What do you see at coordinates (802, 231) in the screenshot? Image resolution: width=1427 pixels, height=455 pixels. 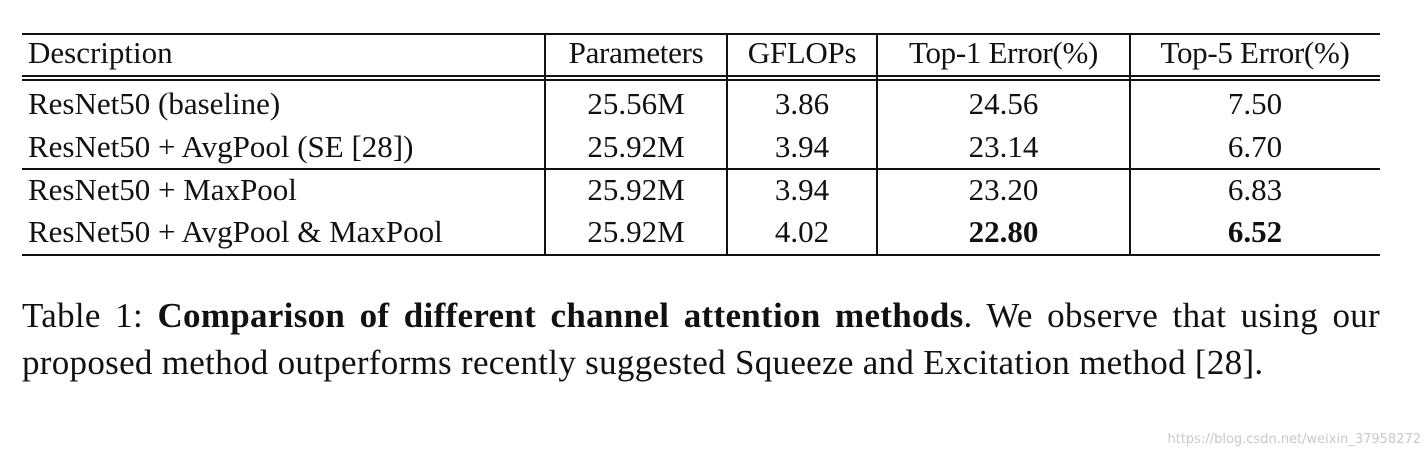 I see `table-cell: 4.02` at bounding box center [802, 231].